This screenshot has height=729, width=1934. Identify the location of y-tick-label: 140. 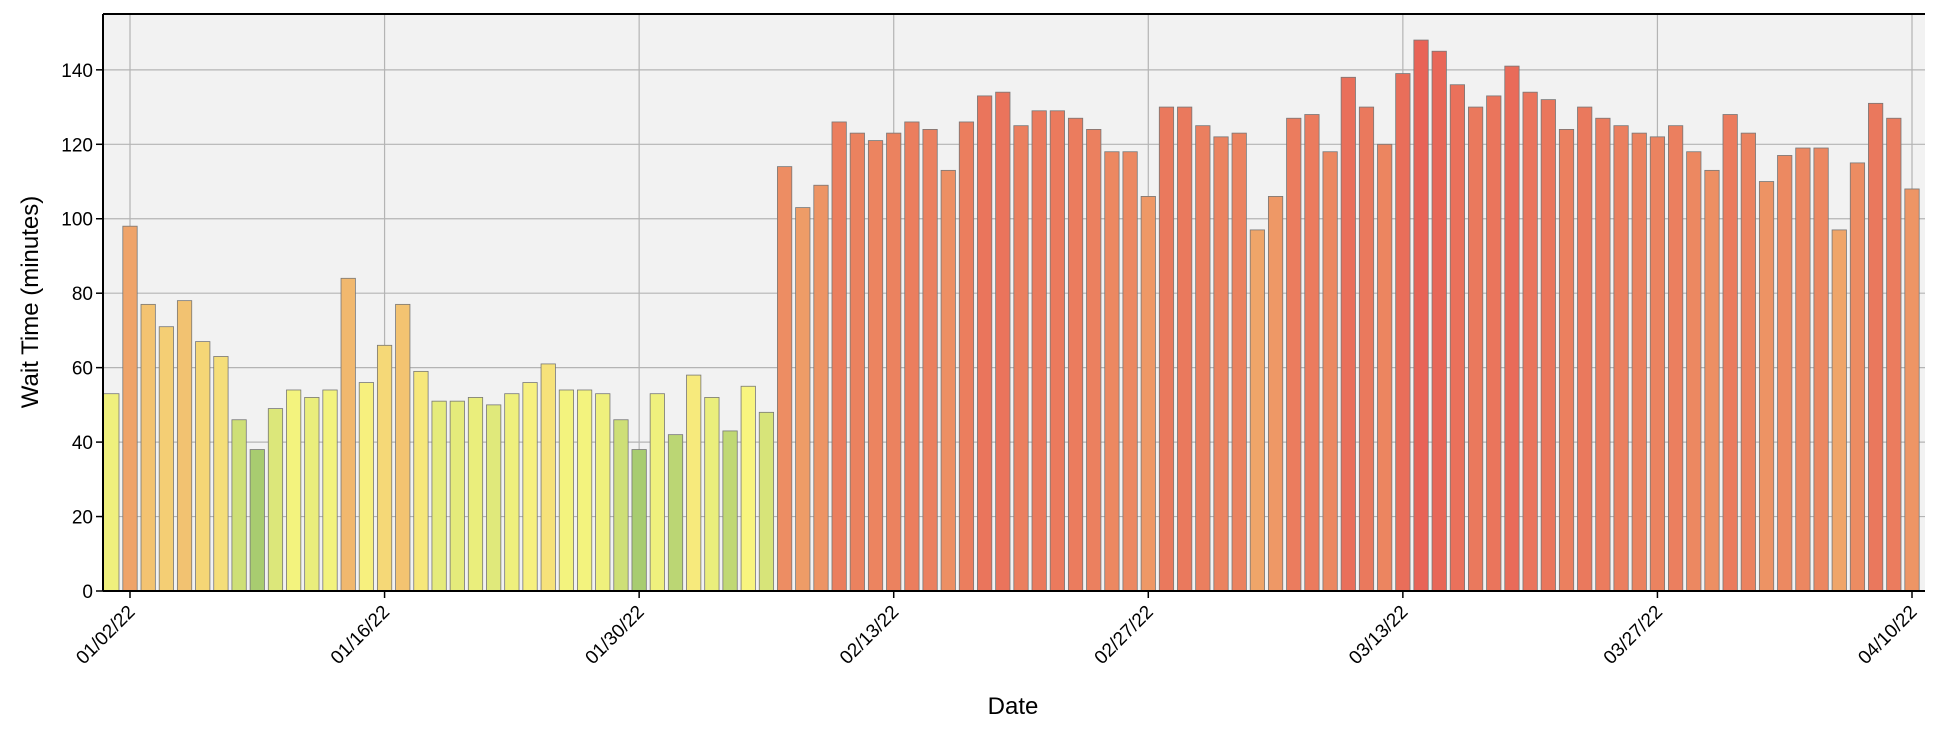
(77, 71).